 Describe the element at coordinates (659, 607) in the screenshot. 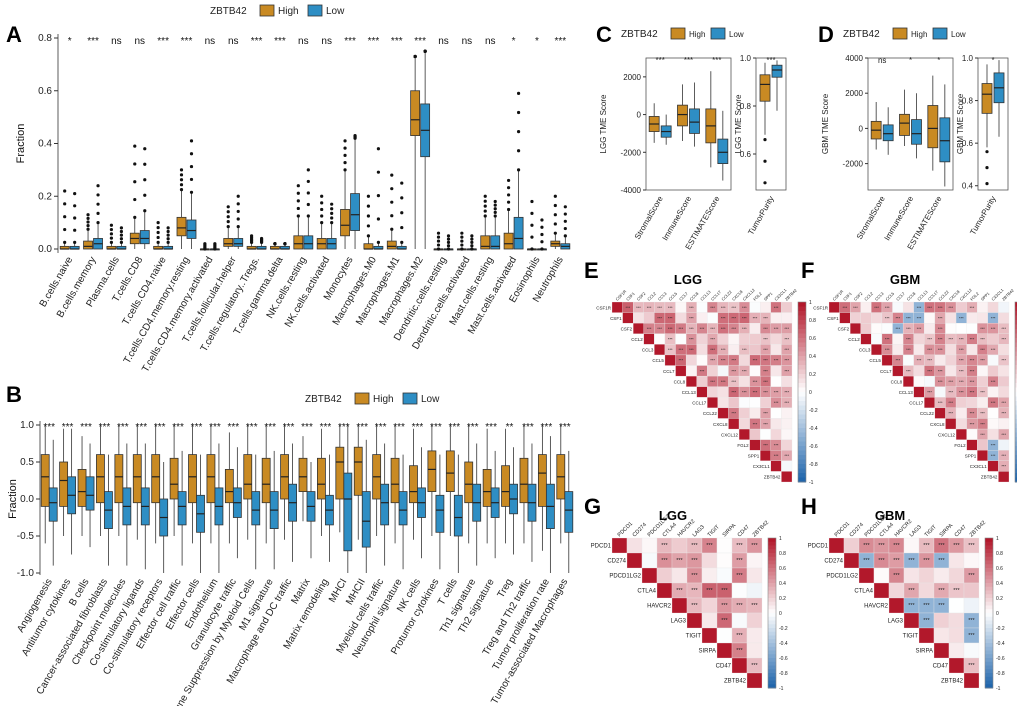

I see `heatmap-row-label: HAVCR2` at that location.